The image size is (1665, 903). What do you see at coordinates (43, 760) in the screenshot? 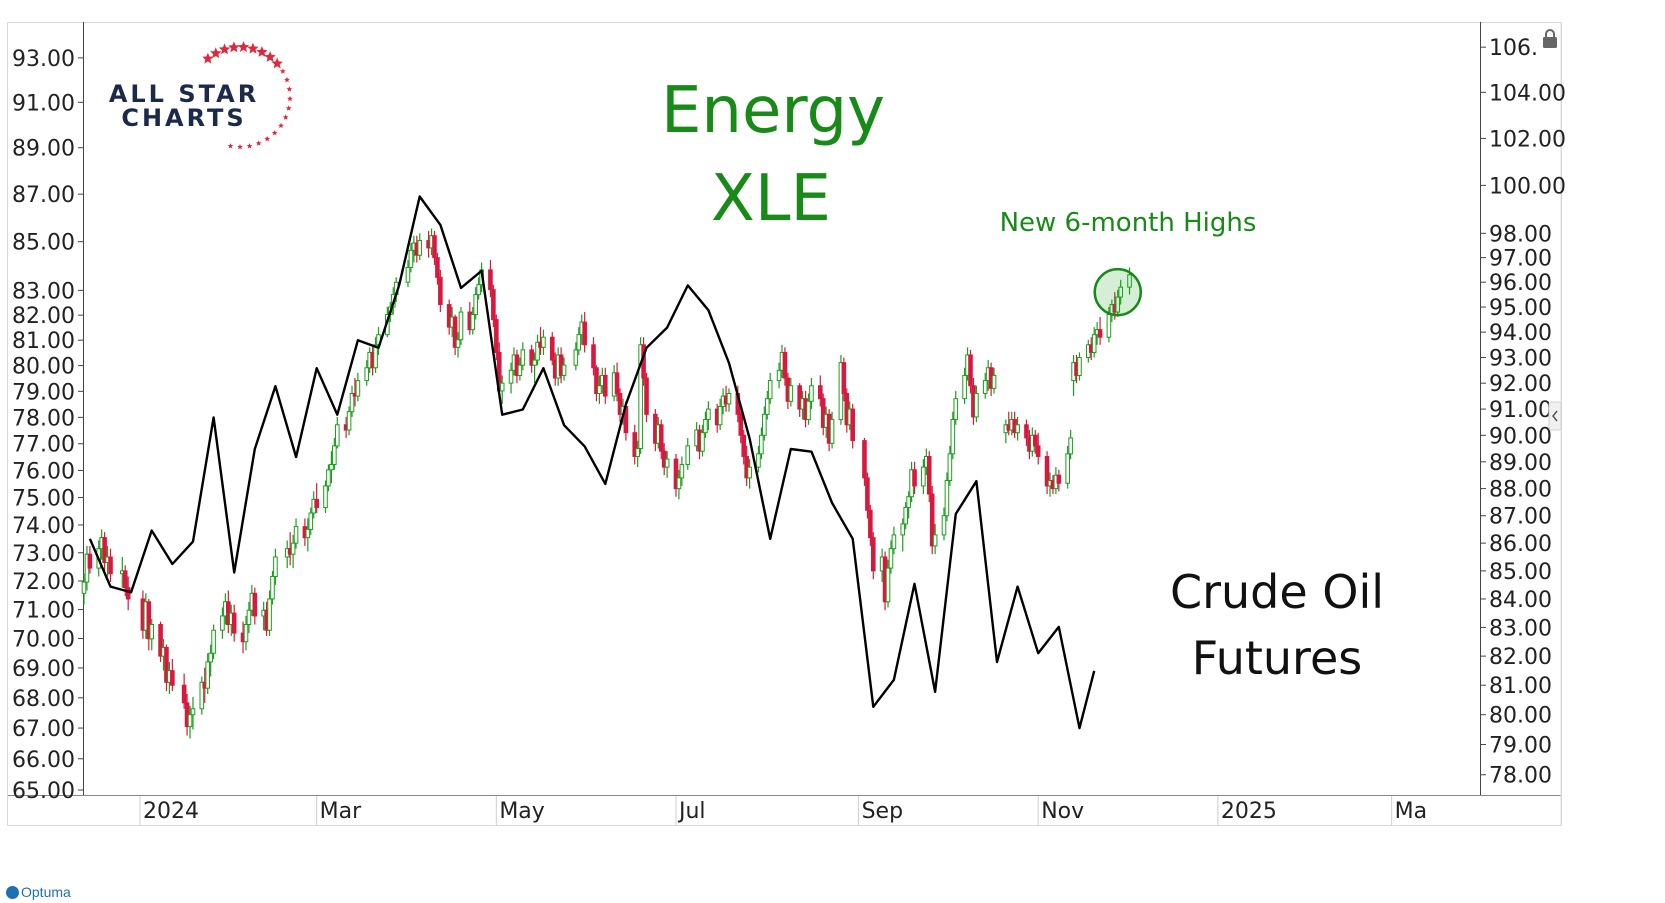
I see `left-tick-label: 66.00` at bounding box center [43, 760].